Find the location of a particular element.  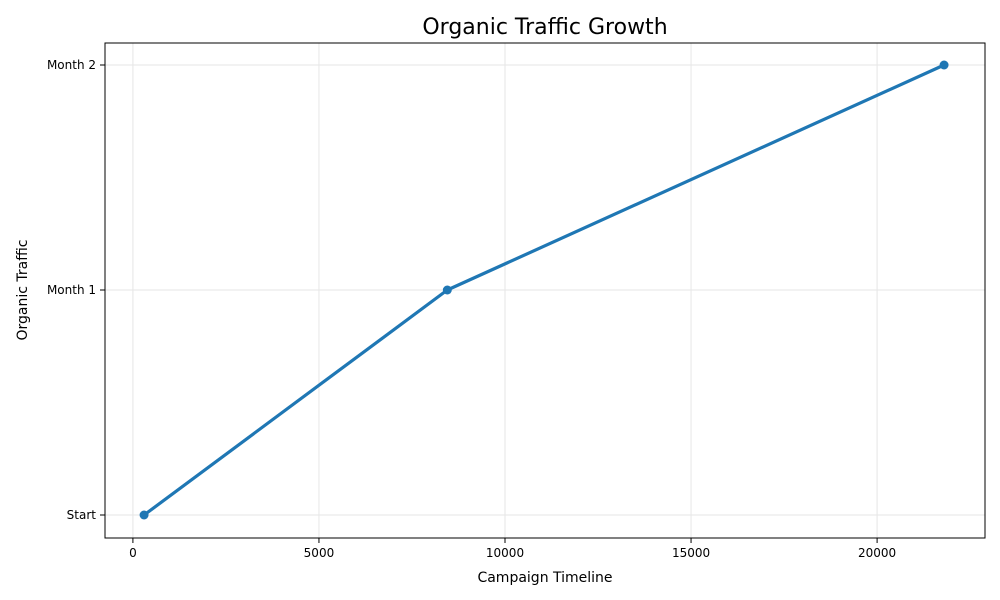

x-tick-label: 0 is located at coordinates (133, 553).